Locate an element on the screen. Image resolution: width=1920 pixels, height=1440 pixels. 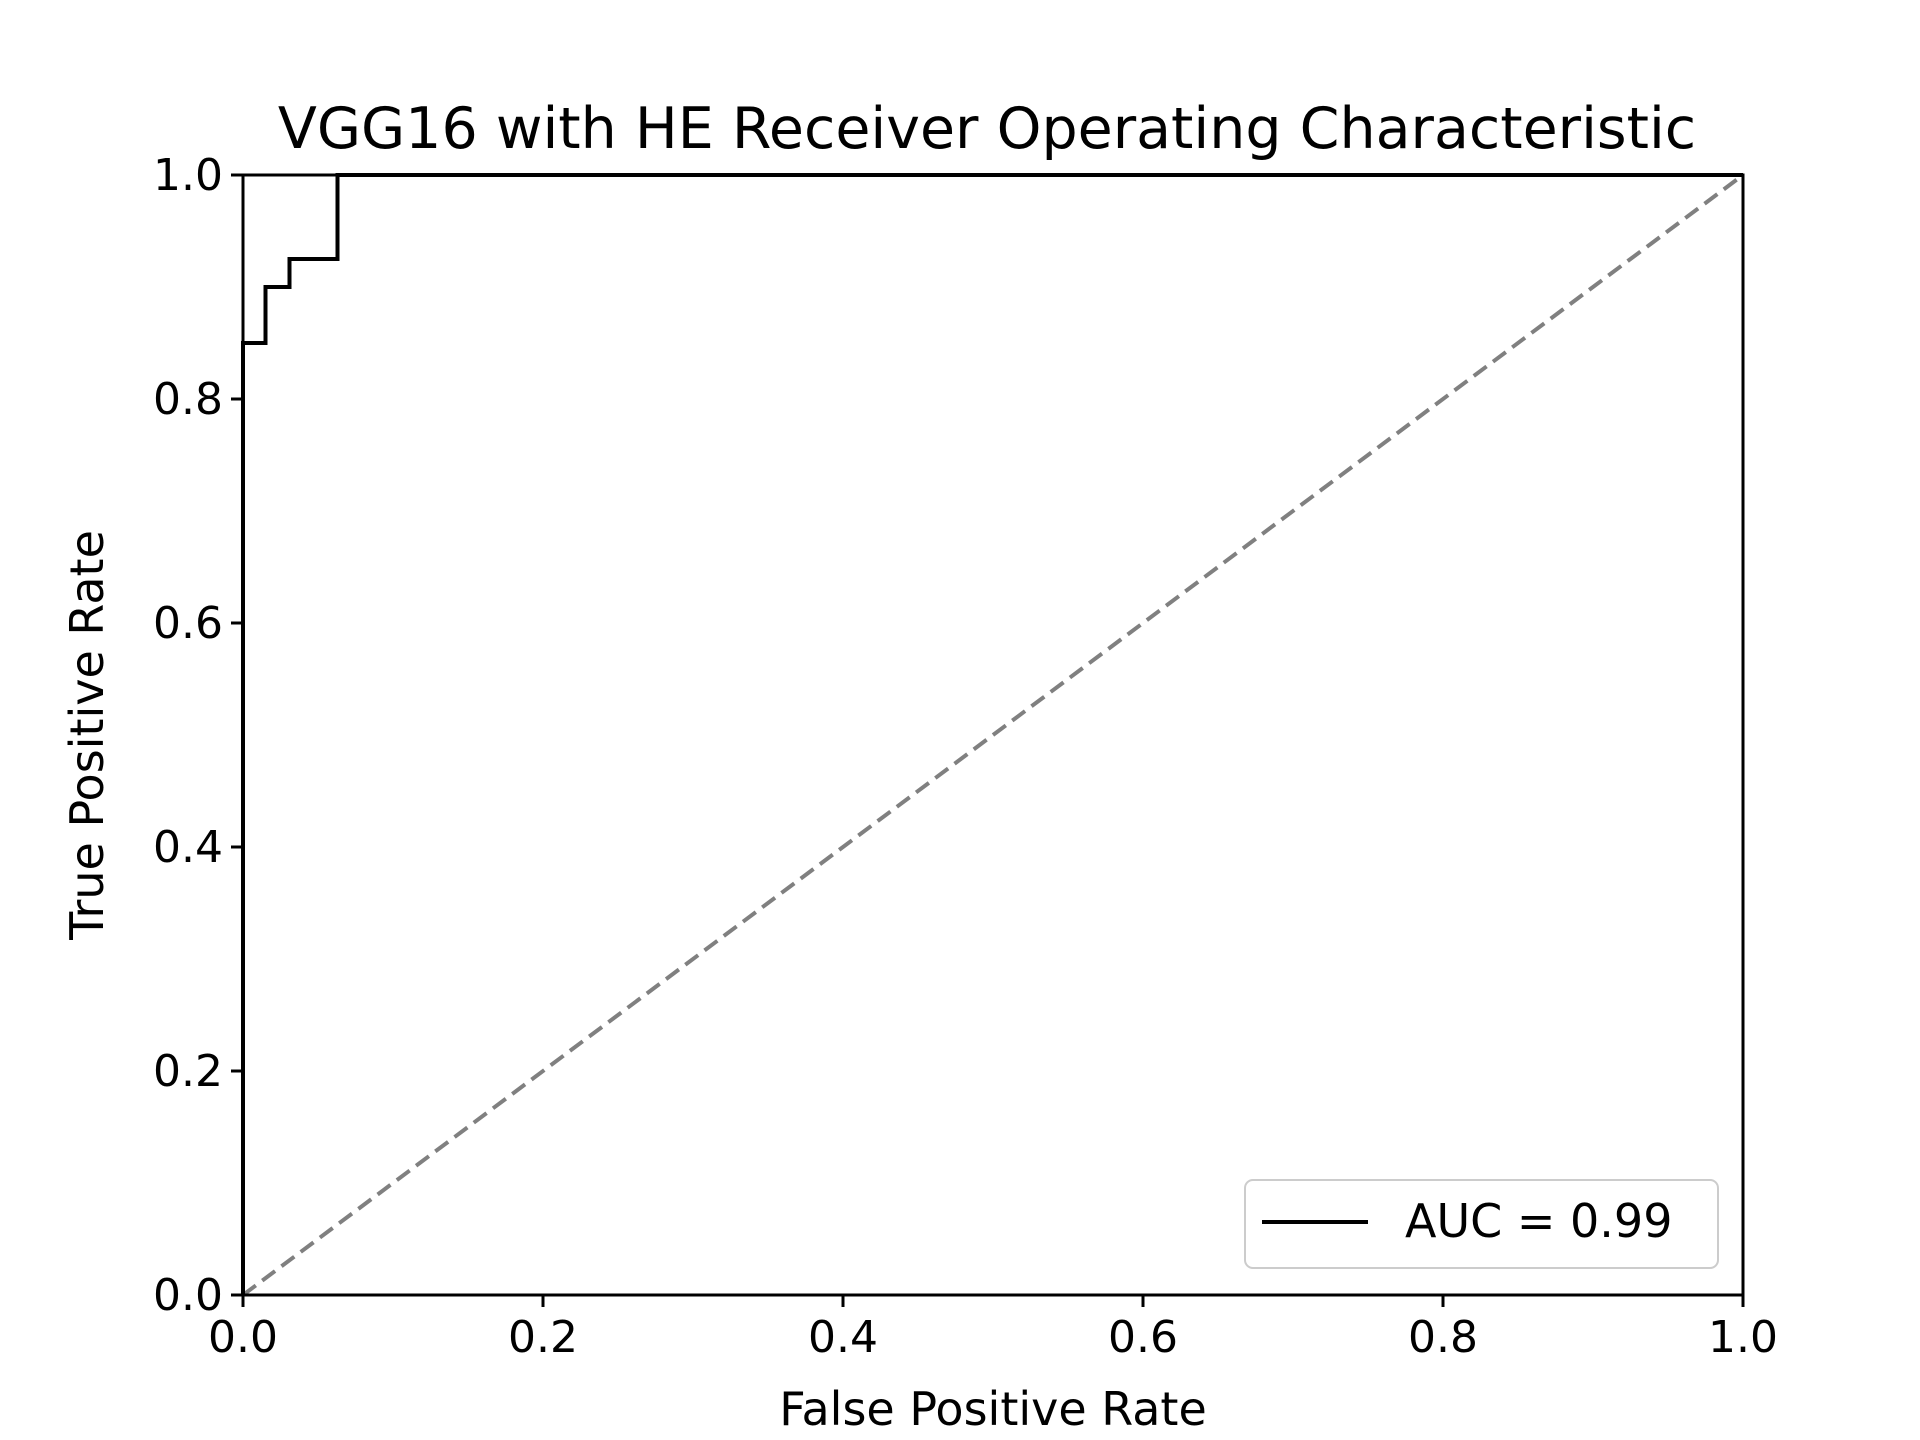
y-tick-label: 0.0 is located at coordinates (188, 1295).